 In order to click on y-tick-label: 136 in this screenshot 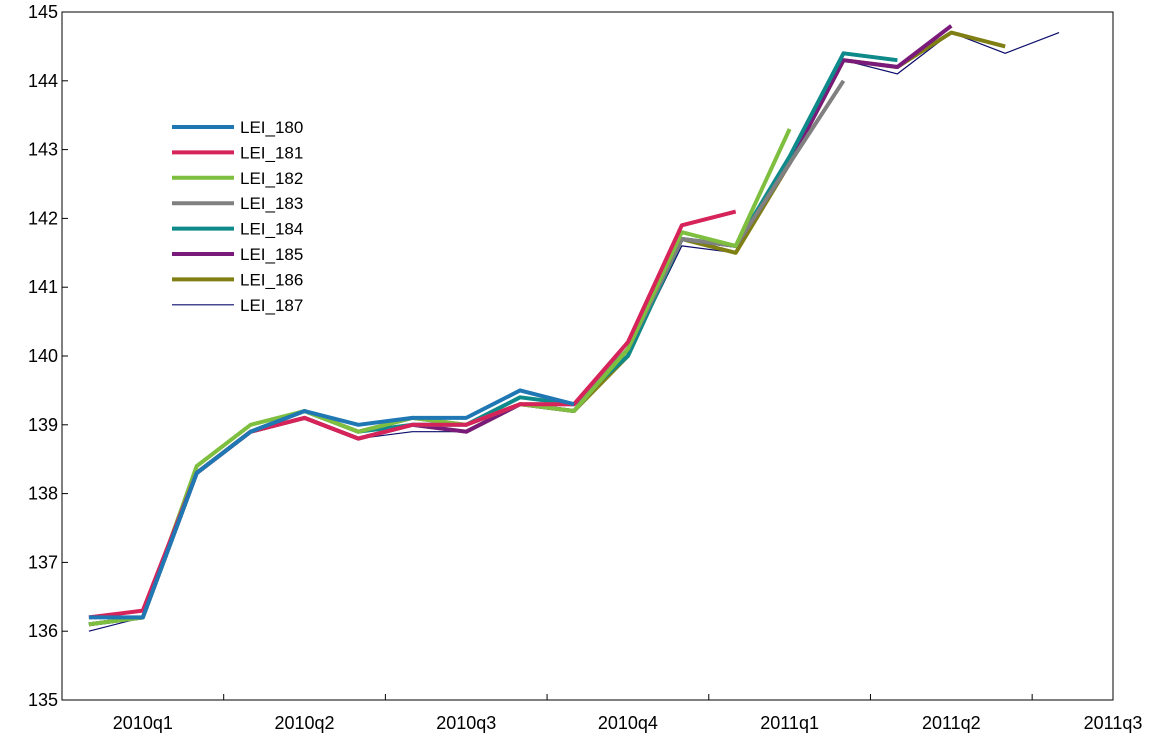, I will do `click(43, 631)`.